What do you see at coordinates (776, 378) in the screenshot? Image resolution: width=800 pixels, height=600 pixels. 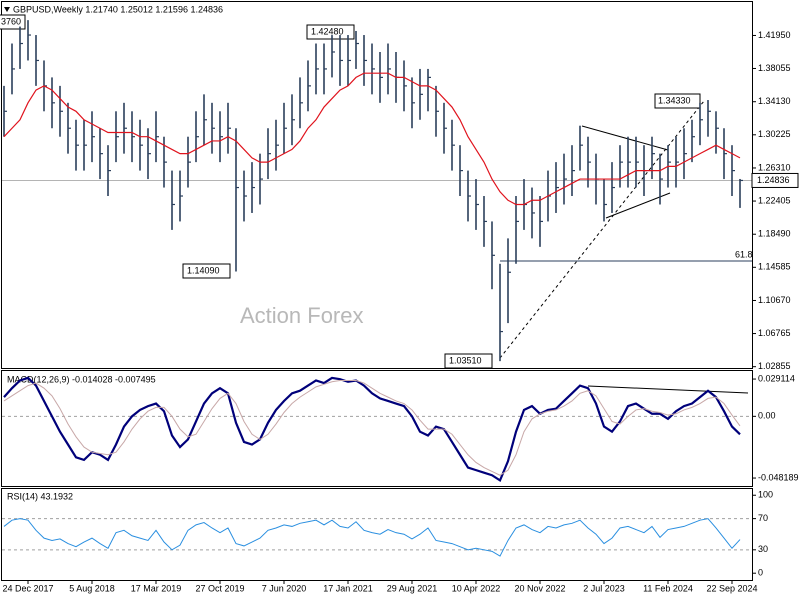 I see `y-tick-label: 0.029114` at bounding box center [776, 378].